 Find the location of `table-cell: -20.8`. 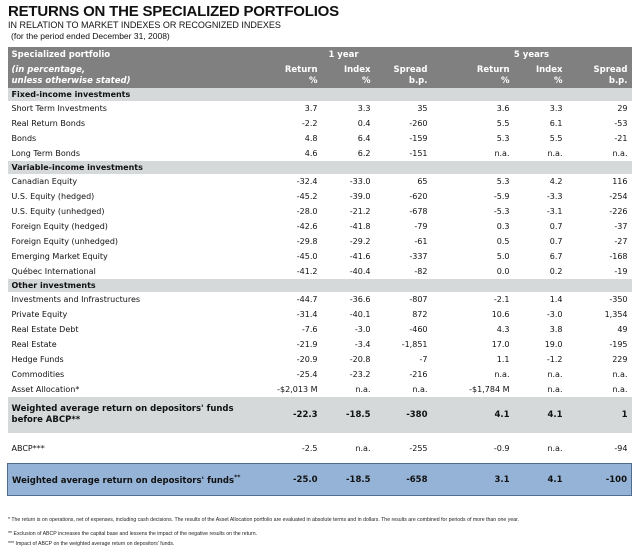

table-cell: -20.8 is located at coordinates (360, 359).